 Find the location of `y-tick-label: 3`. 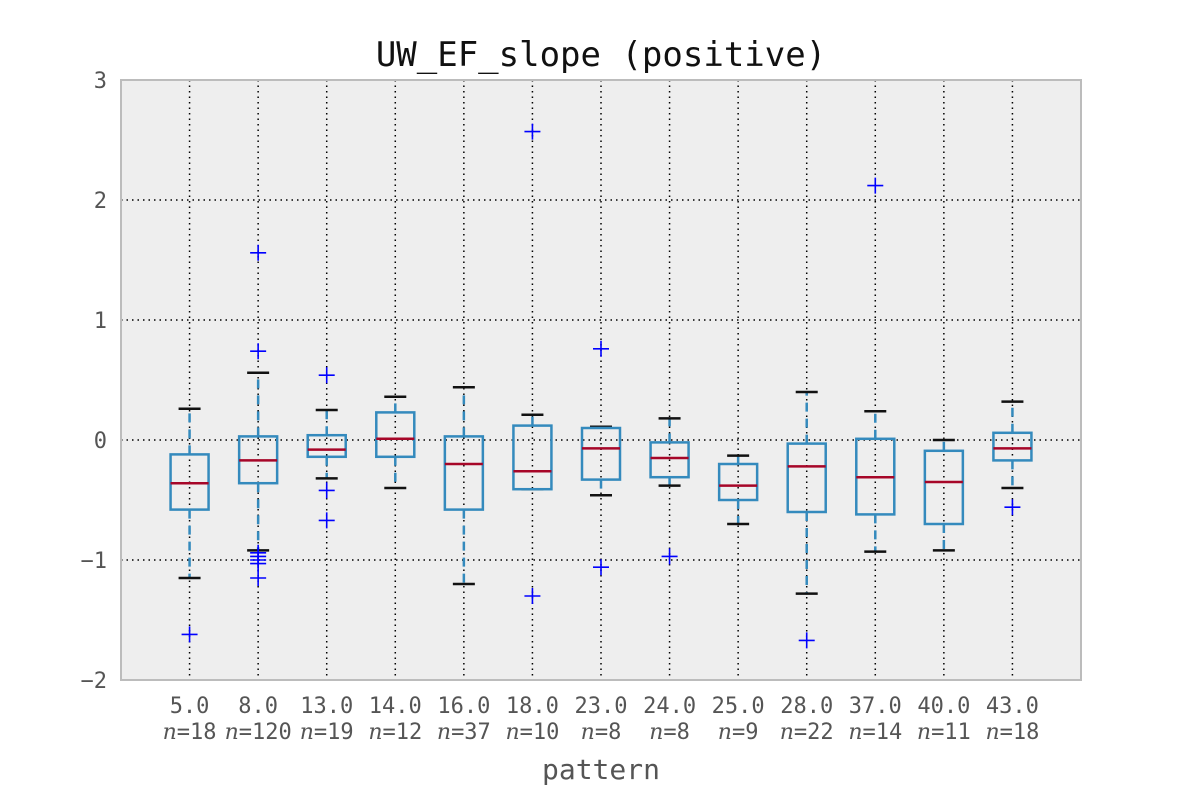

y-tick-label: 3 is located at coordinates (100, 81).